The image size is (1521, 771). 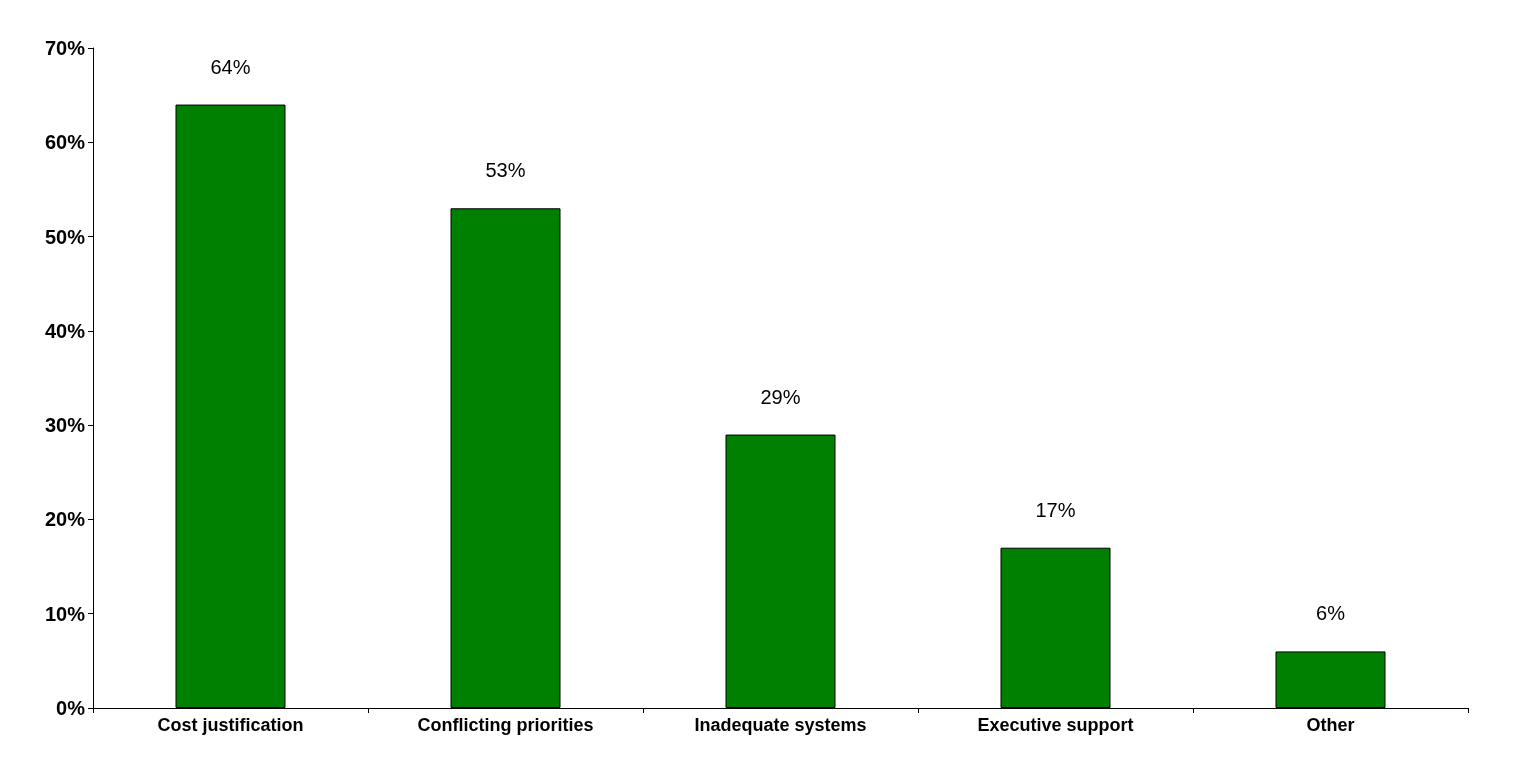 I want to click on y-tick-label: 60%, so click(x=65, y=142).